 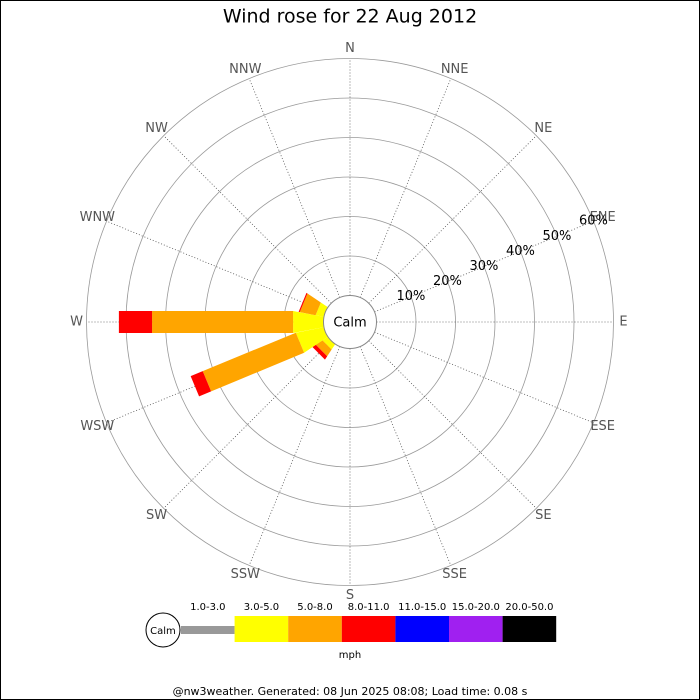 I want to click on legend-calm-label: Calm, so click(x=163, y=631).